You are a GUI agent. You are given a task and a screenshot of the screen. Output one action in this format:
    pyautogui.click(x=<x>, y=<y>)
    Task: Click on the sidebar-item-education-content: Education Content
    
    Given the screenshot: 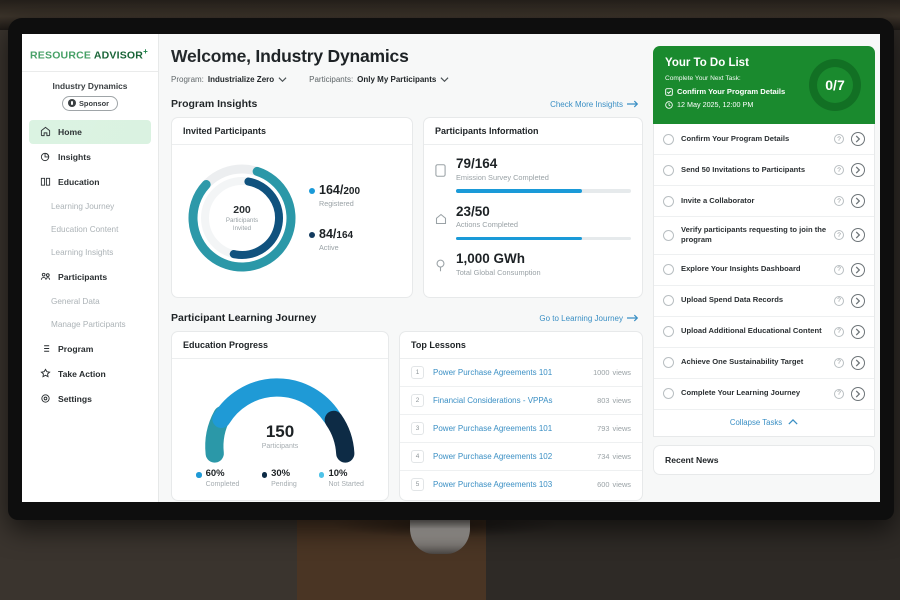 What is the action you would take?
    pyautogui.click(x=85, y=229)
    